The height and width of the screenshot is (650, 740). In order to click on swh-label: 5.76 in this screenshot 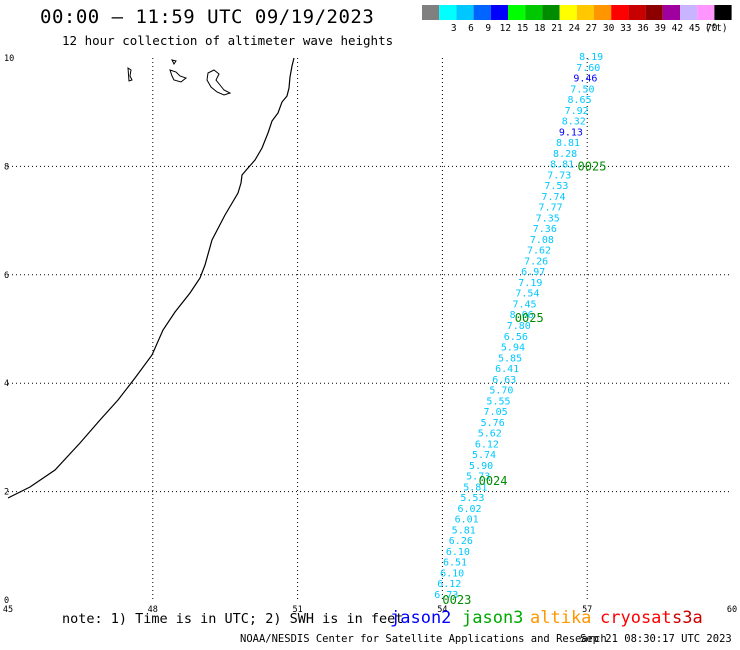, I will do `click(493, 423)`.